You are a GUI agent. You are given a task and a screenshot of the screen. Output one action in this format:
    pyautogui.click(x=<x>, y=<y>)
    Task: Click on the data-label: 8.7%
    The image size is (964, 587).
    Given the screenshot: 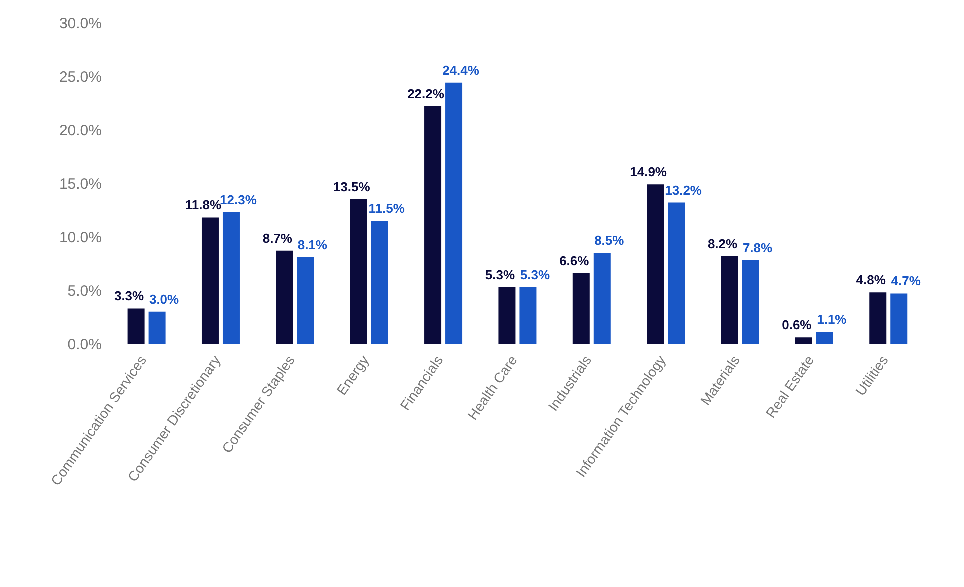 What is the action you would take?
    pyautogui.click(x=277, y=238)
    